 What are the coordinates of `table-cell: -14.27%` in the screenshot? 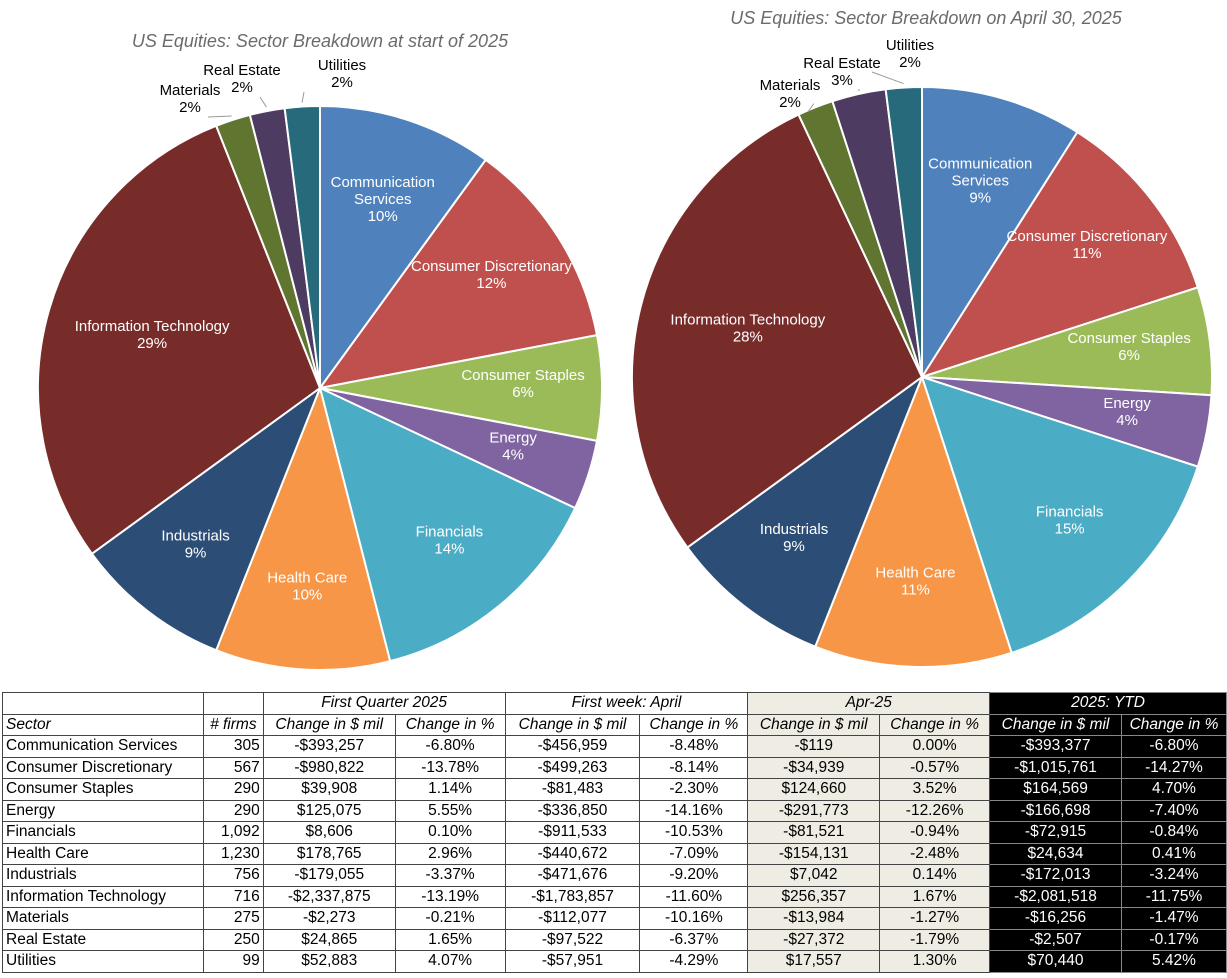 It's located at (1173, 767).